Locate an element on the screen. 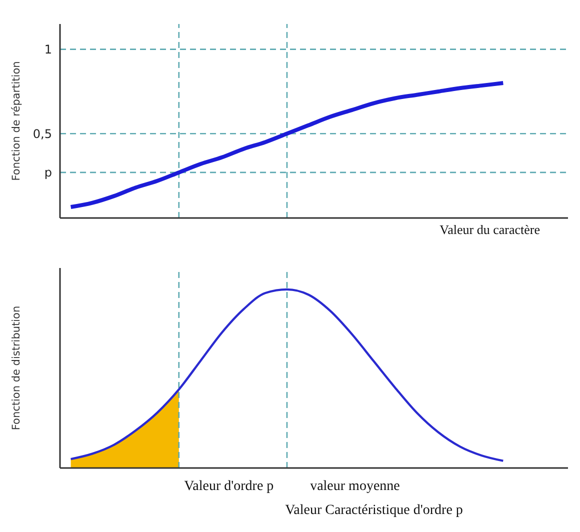 The image size is (580, 532). y-axis-title: Fonction de répartition is located at coordinates (16, 121).